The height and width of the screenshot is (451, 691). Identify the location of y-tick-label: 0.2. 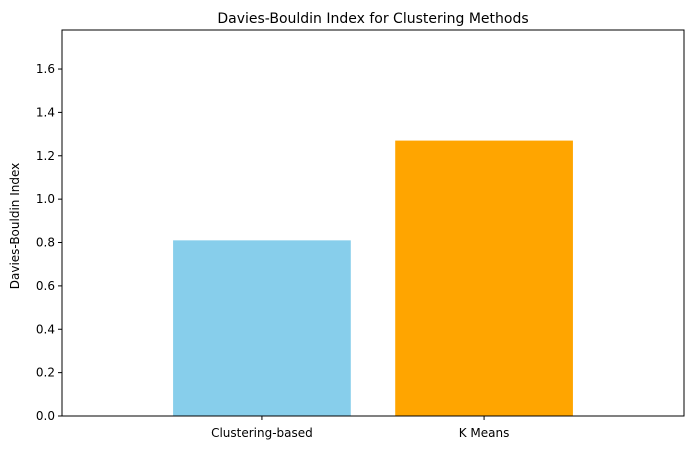
(45, 373).